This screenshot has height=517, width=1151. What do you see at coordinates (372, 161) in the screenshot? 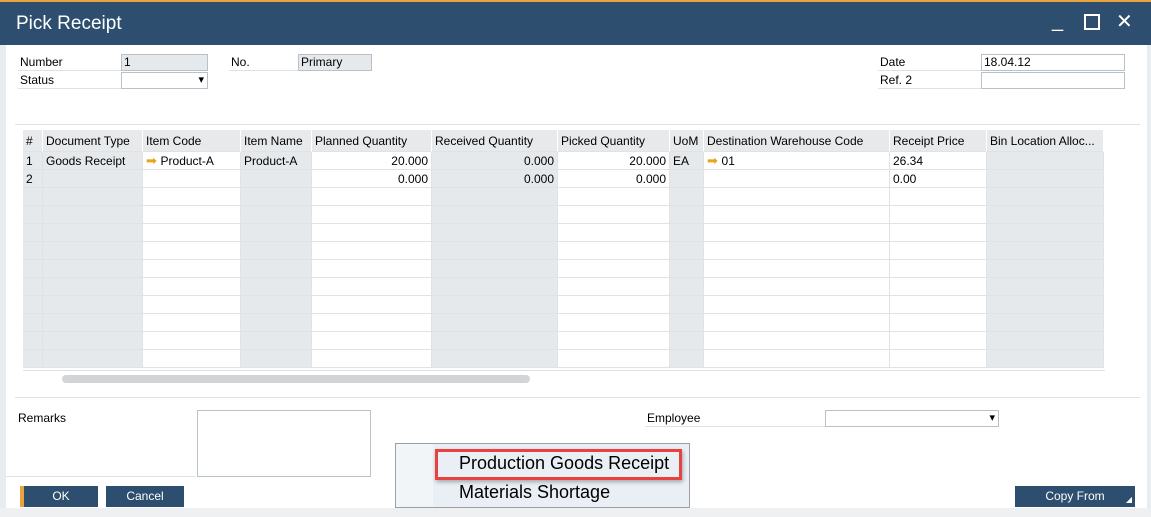
I see `grid-cell: 20.000` at bounding box center [372, 161].